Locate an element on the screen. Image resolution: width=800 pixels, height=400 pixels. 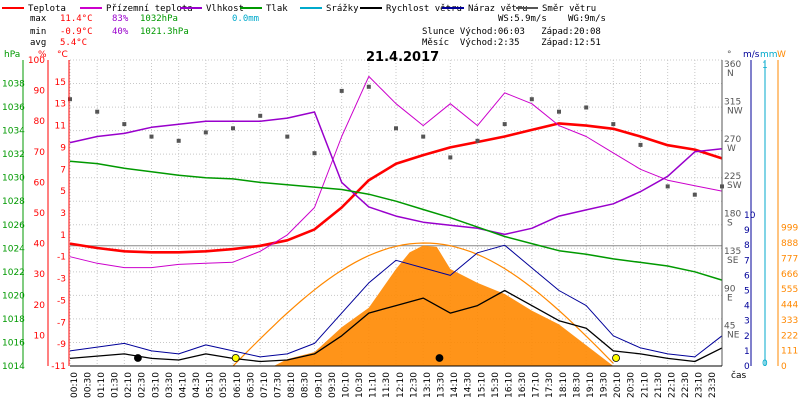
tick-time: 21:30 is located at coordinates (659, 385).